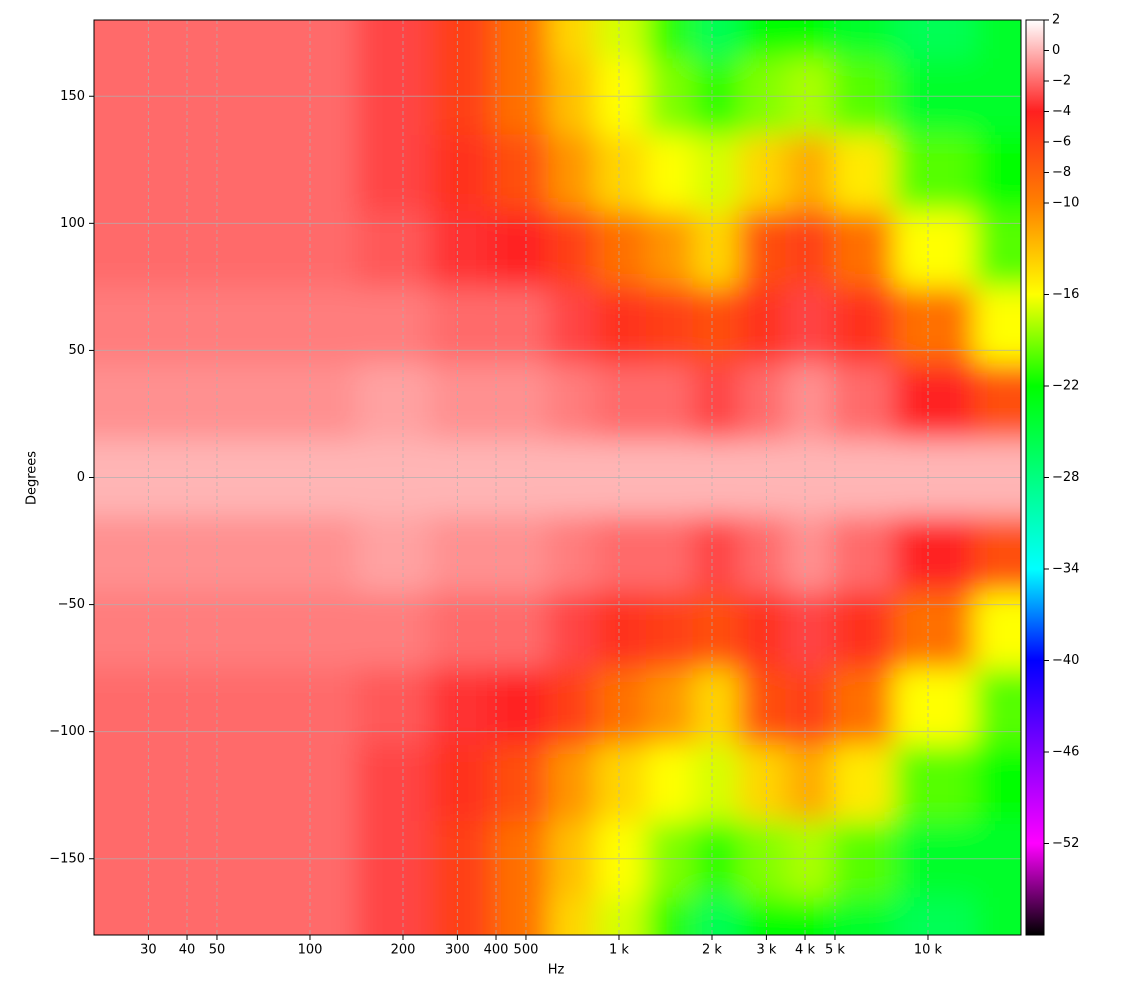  What do you see at coordinates (310, 950) in the screenshot?
I see `x-tick-label: 100` at bounding box center [310, 950].